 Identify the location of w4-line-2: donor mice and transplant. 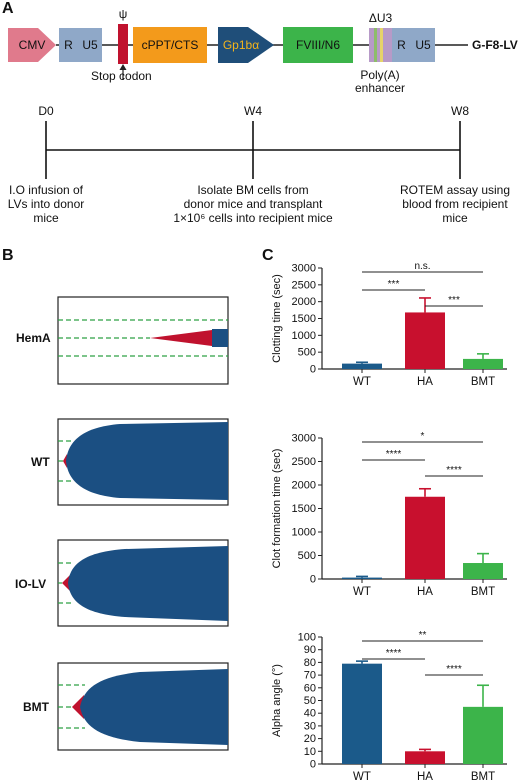
(253, 204).